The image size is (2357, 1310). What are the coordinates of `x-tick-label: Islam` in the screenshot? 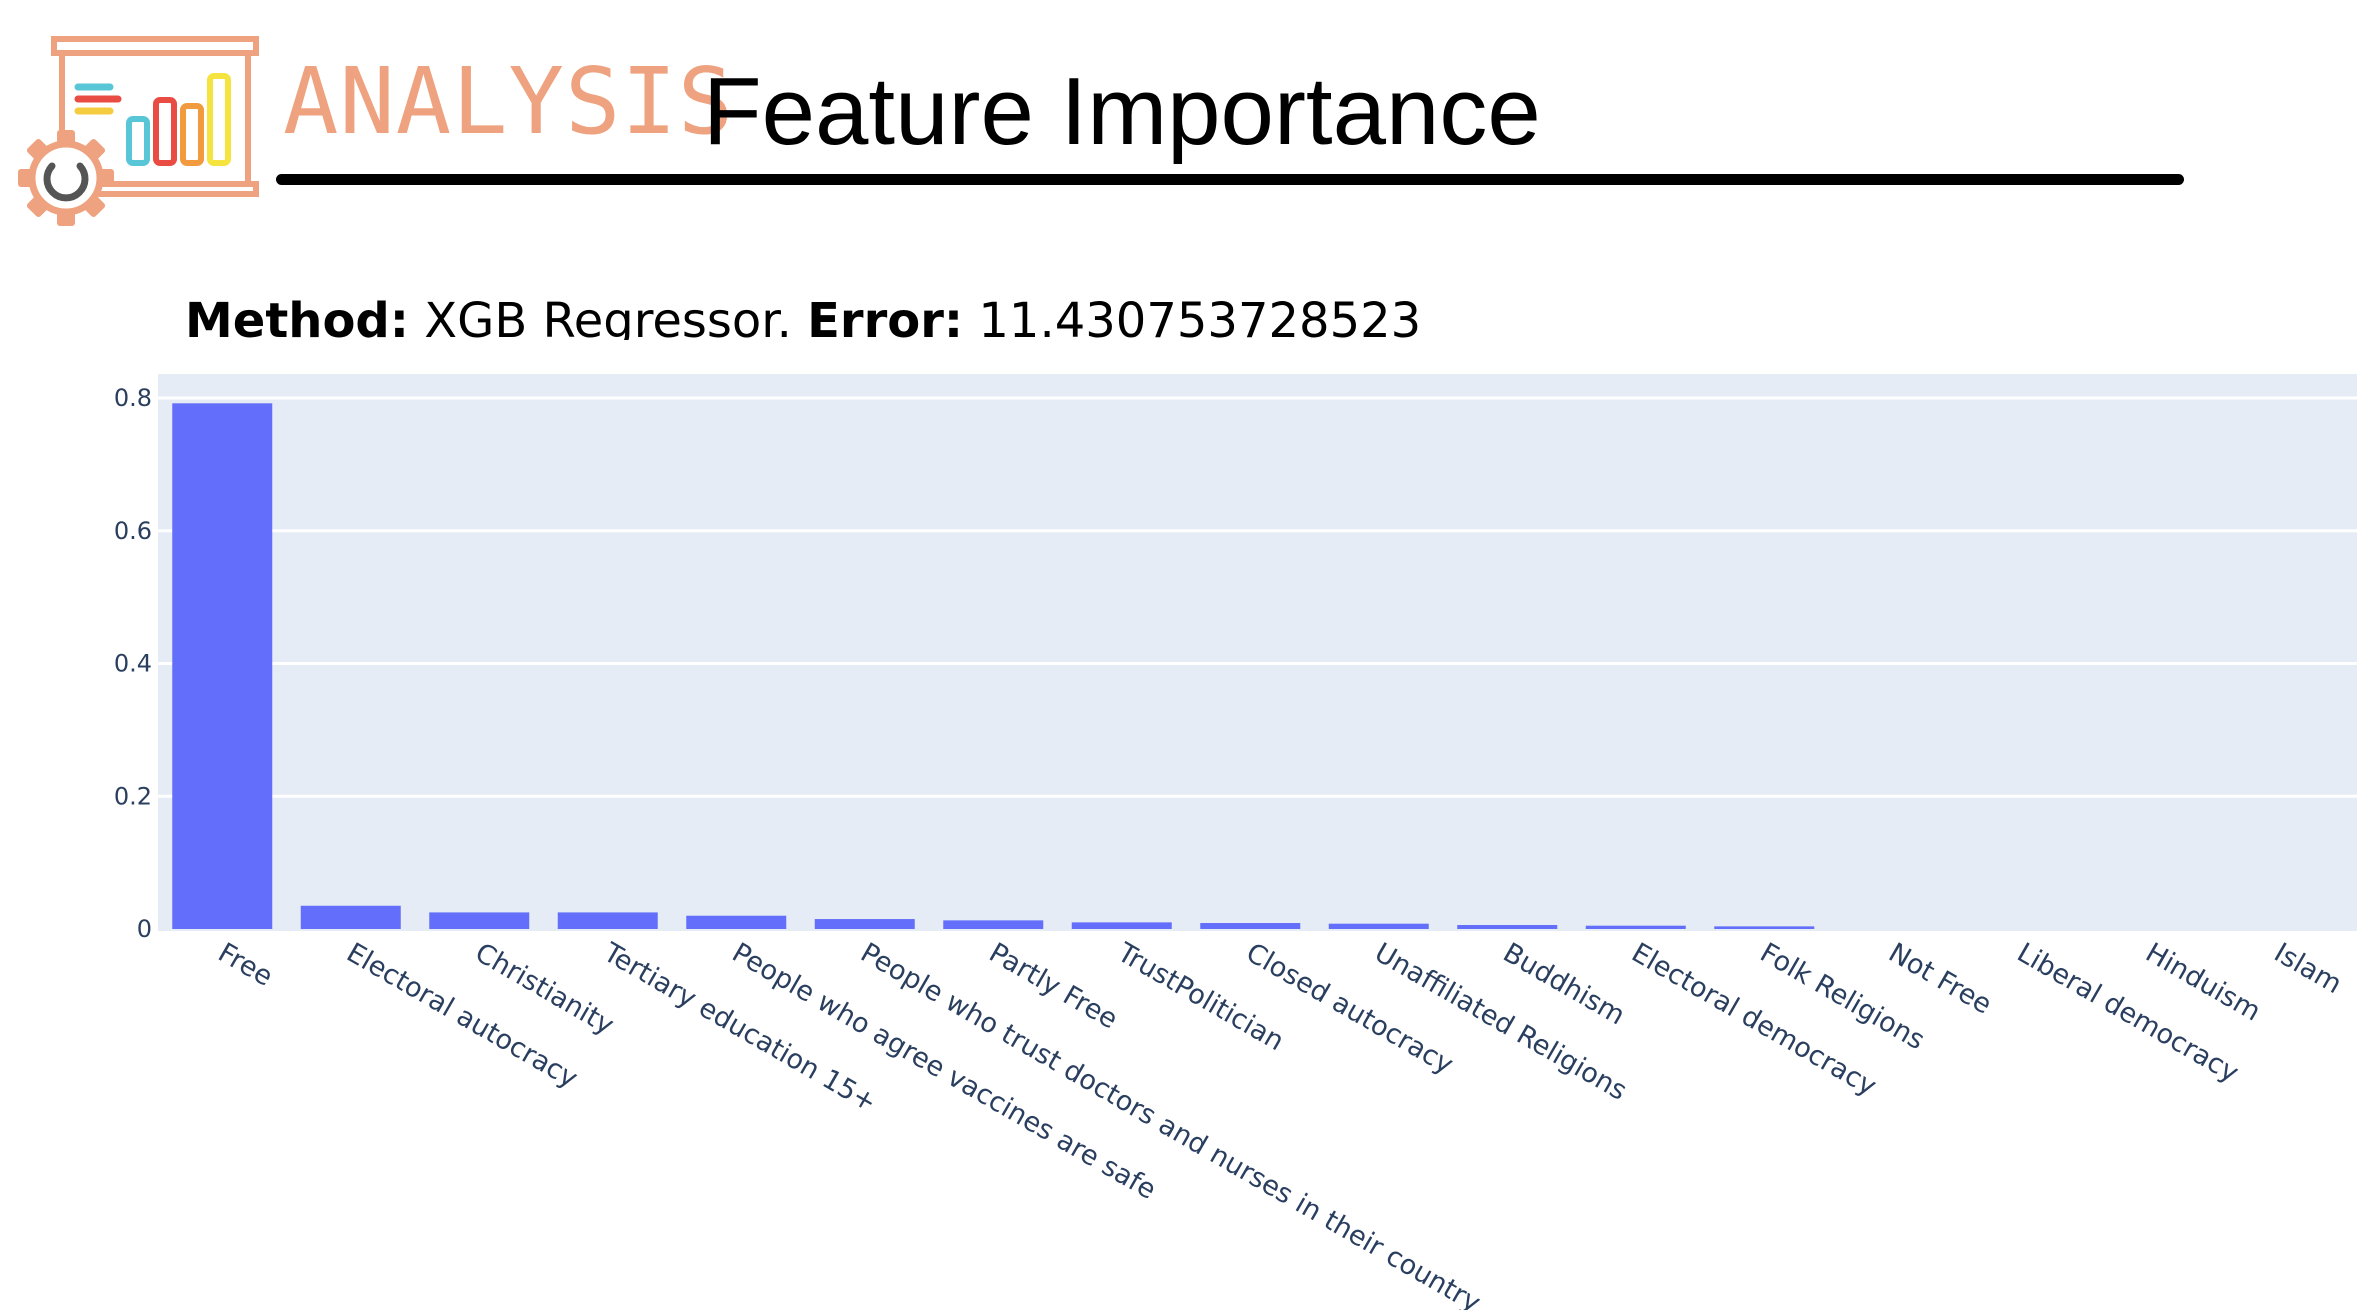 It's located at (2308, 968).